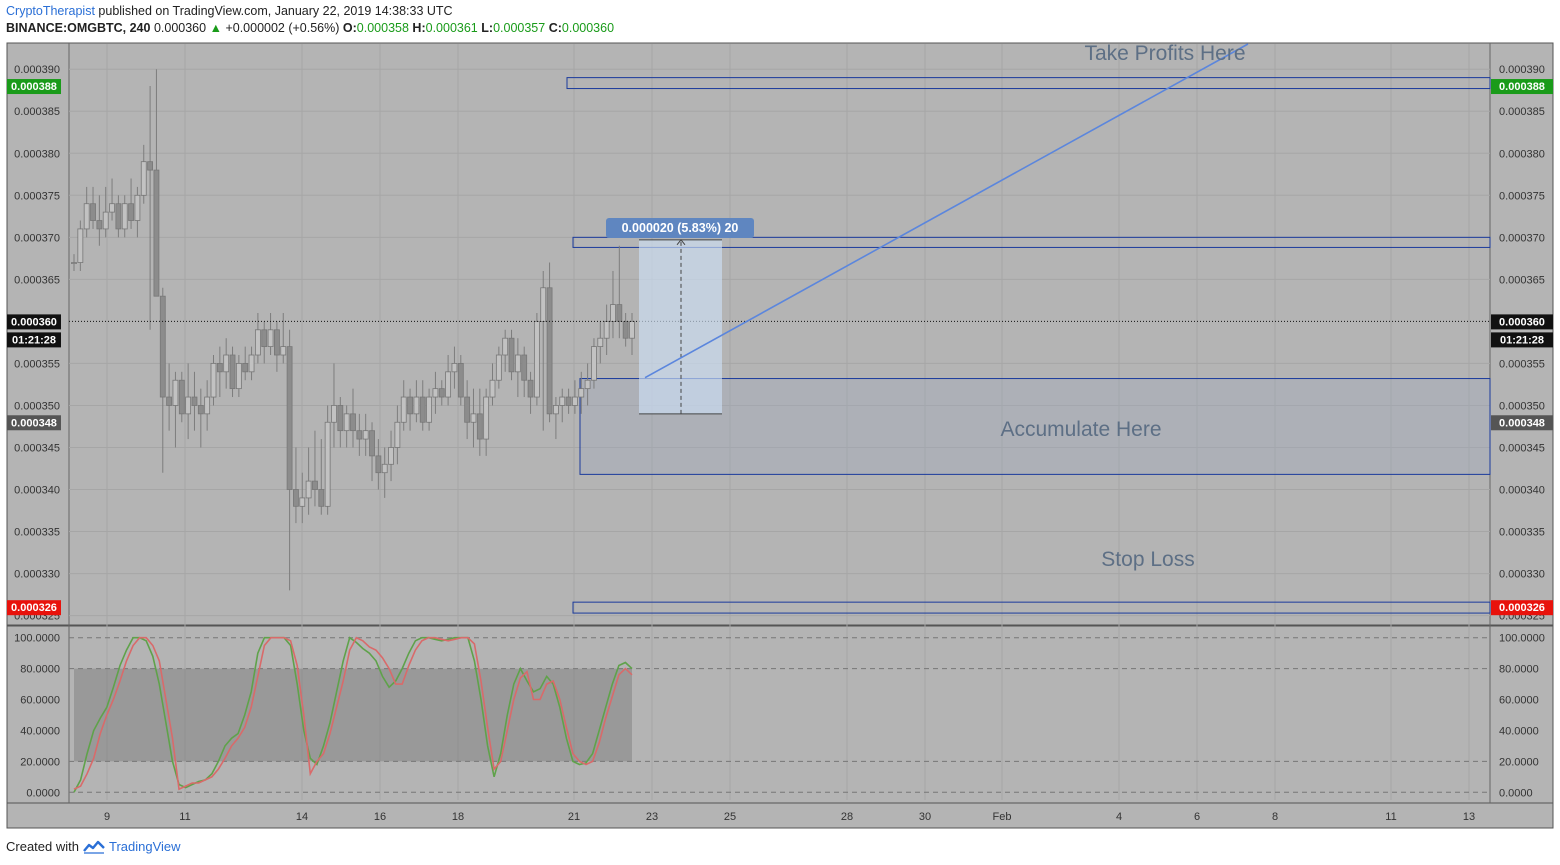 The width and height of the screenshot is (1560, 865). What do you see at coordinates (1519, 731) in the screenshot?
I see `stoch-tick-right: 40.0000` at bounding box center [1519, 731].